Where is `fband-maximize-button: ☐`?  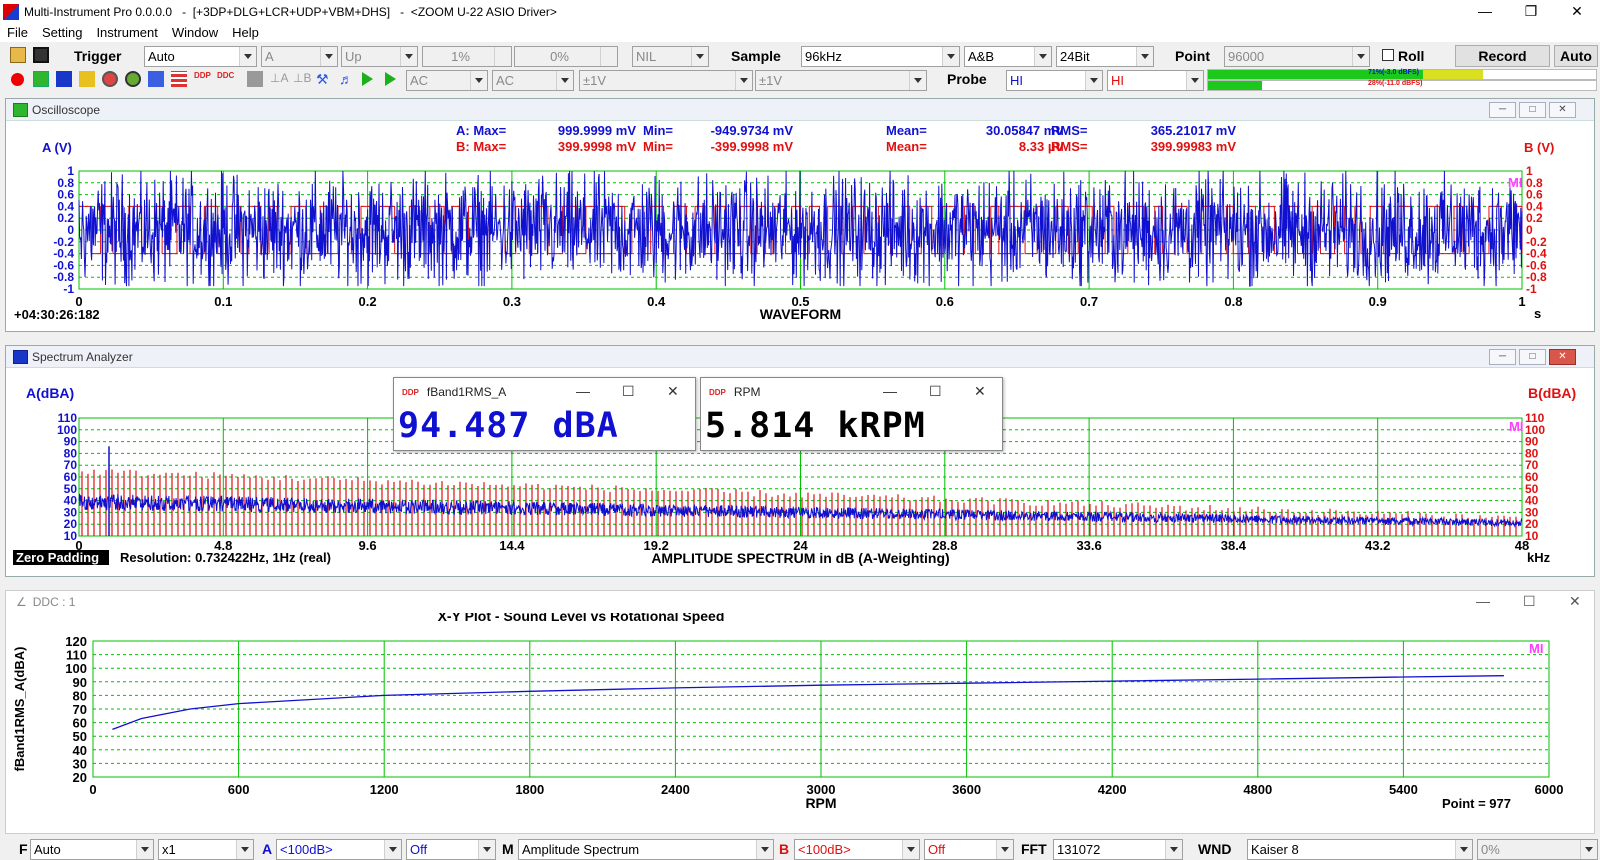
fband-maximize-button: ☐ is located at coordinates (628, 391).